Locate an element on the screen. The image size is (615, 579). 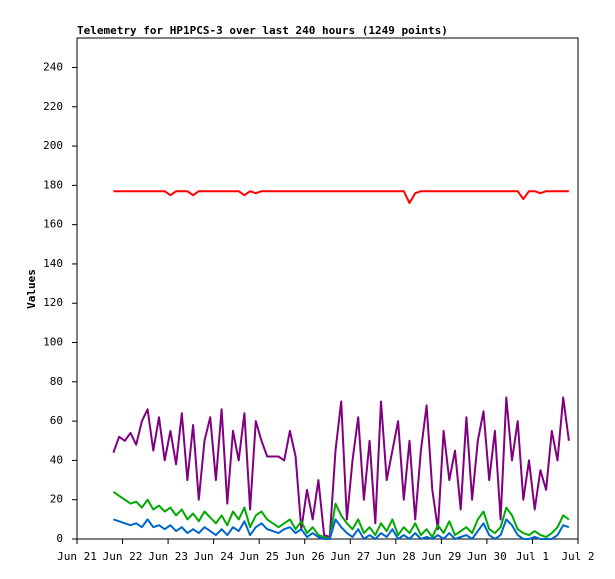
x-tick-label: Jun 28 is located at coordinates (396, 556).